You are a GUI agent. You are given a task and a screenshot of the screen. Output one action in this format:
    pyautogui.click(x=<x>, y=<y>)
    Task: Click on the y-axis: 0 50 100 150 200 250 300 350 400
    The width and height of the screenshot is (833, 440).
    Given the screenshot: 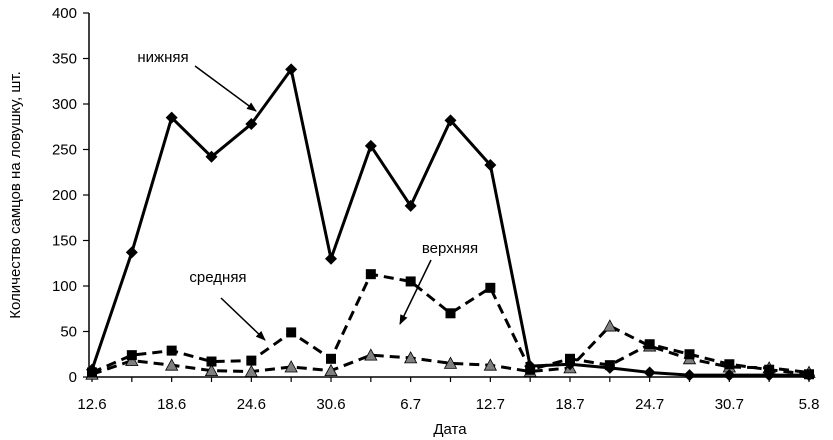 What is the action you would take?
    pyautogui.click(x=71, y=195)
    